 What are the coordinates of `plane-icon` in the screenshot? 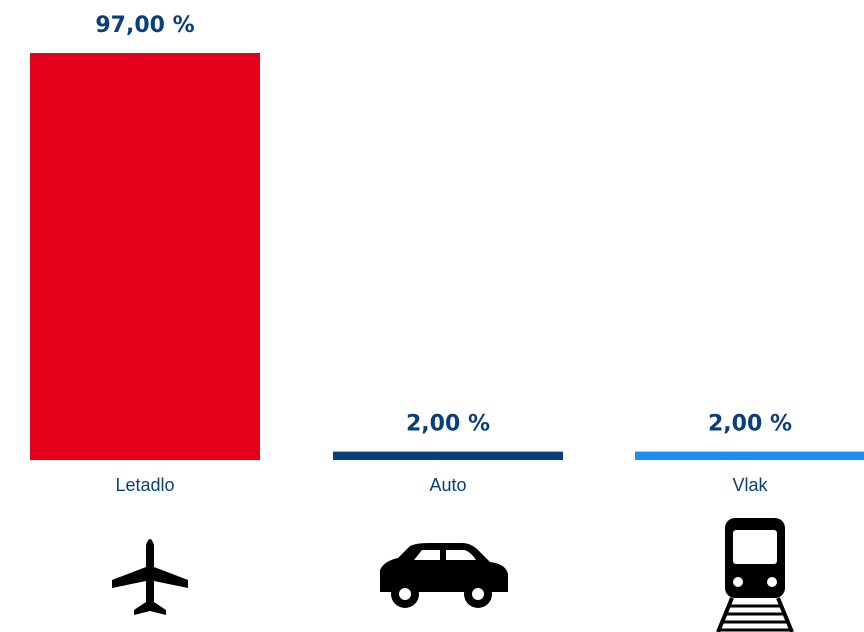 It's located at (150, 577).